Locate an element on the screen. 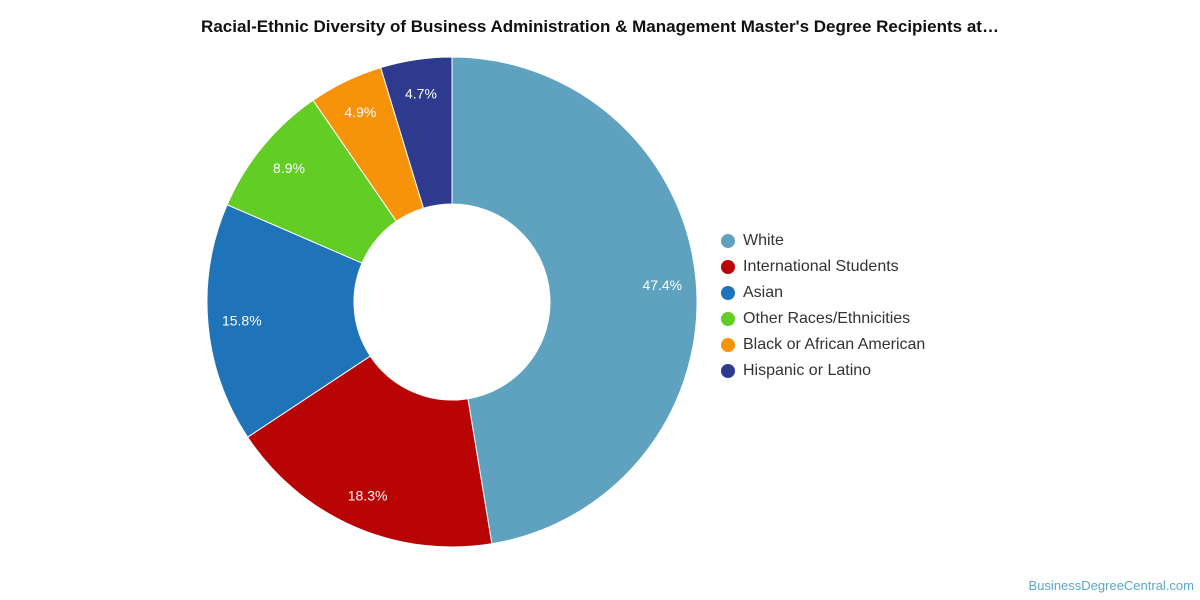 This screenshot has height=600, width=1200. slice-data-label: 15.8% is located at coordinates (242, 321).